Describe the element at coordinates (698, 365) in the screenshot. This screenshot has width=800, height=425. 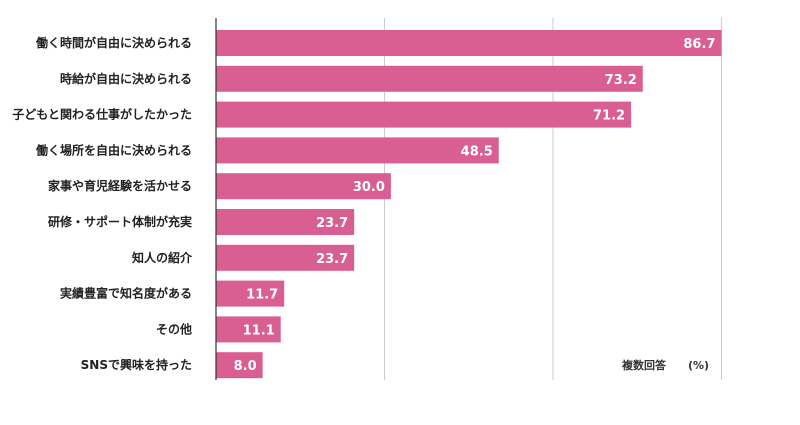
I see `unit-label: (%)` at that location.